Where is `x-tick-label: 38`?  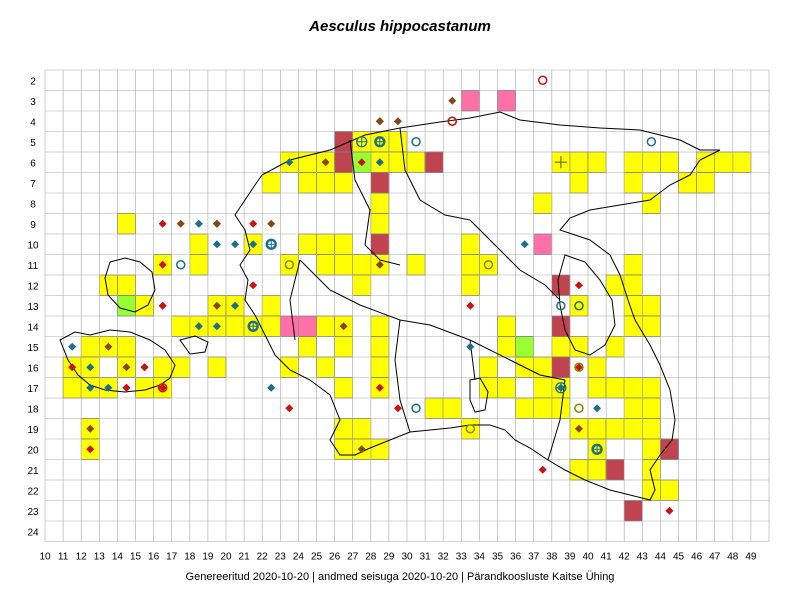
x-tick-label: 38 is located at coordinates (552, 557).